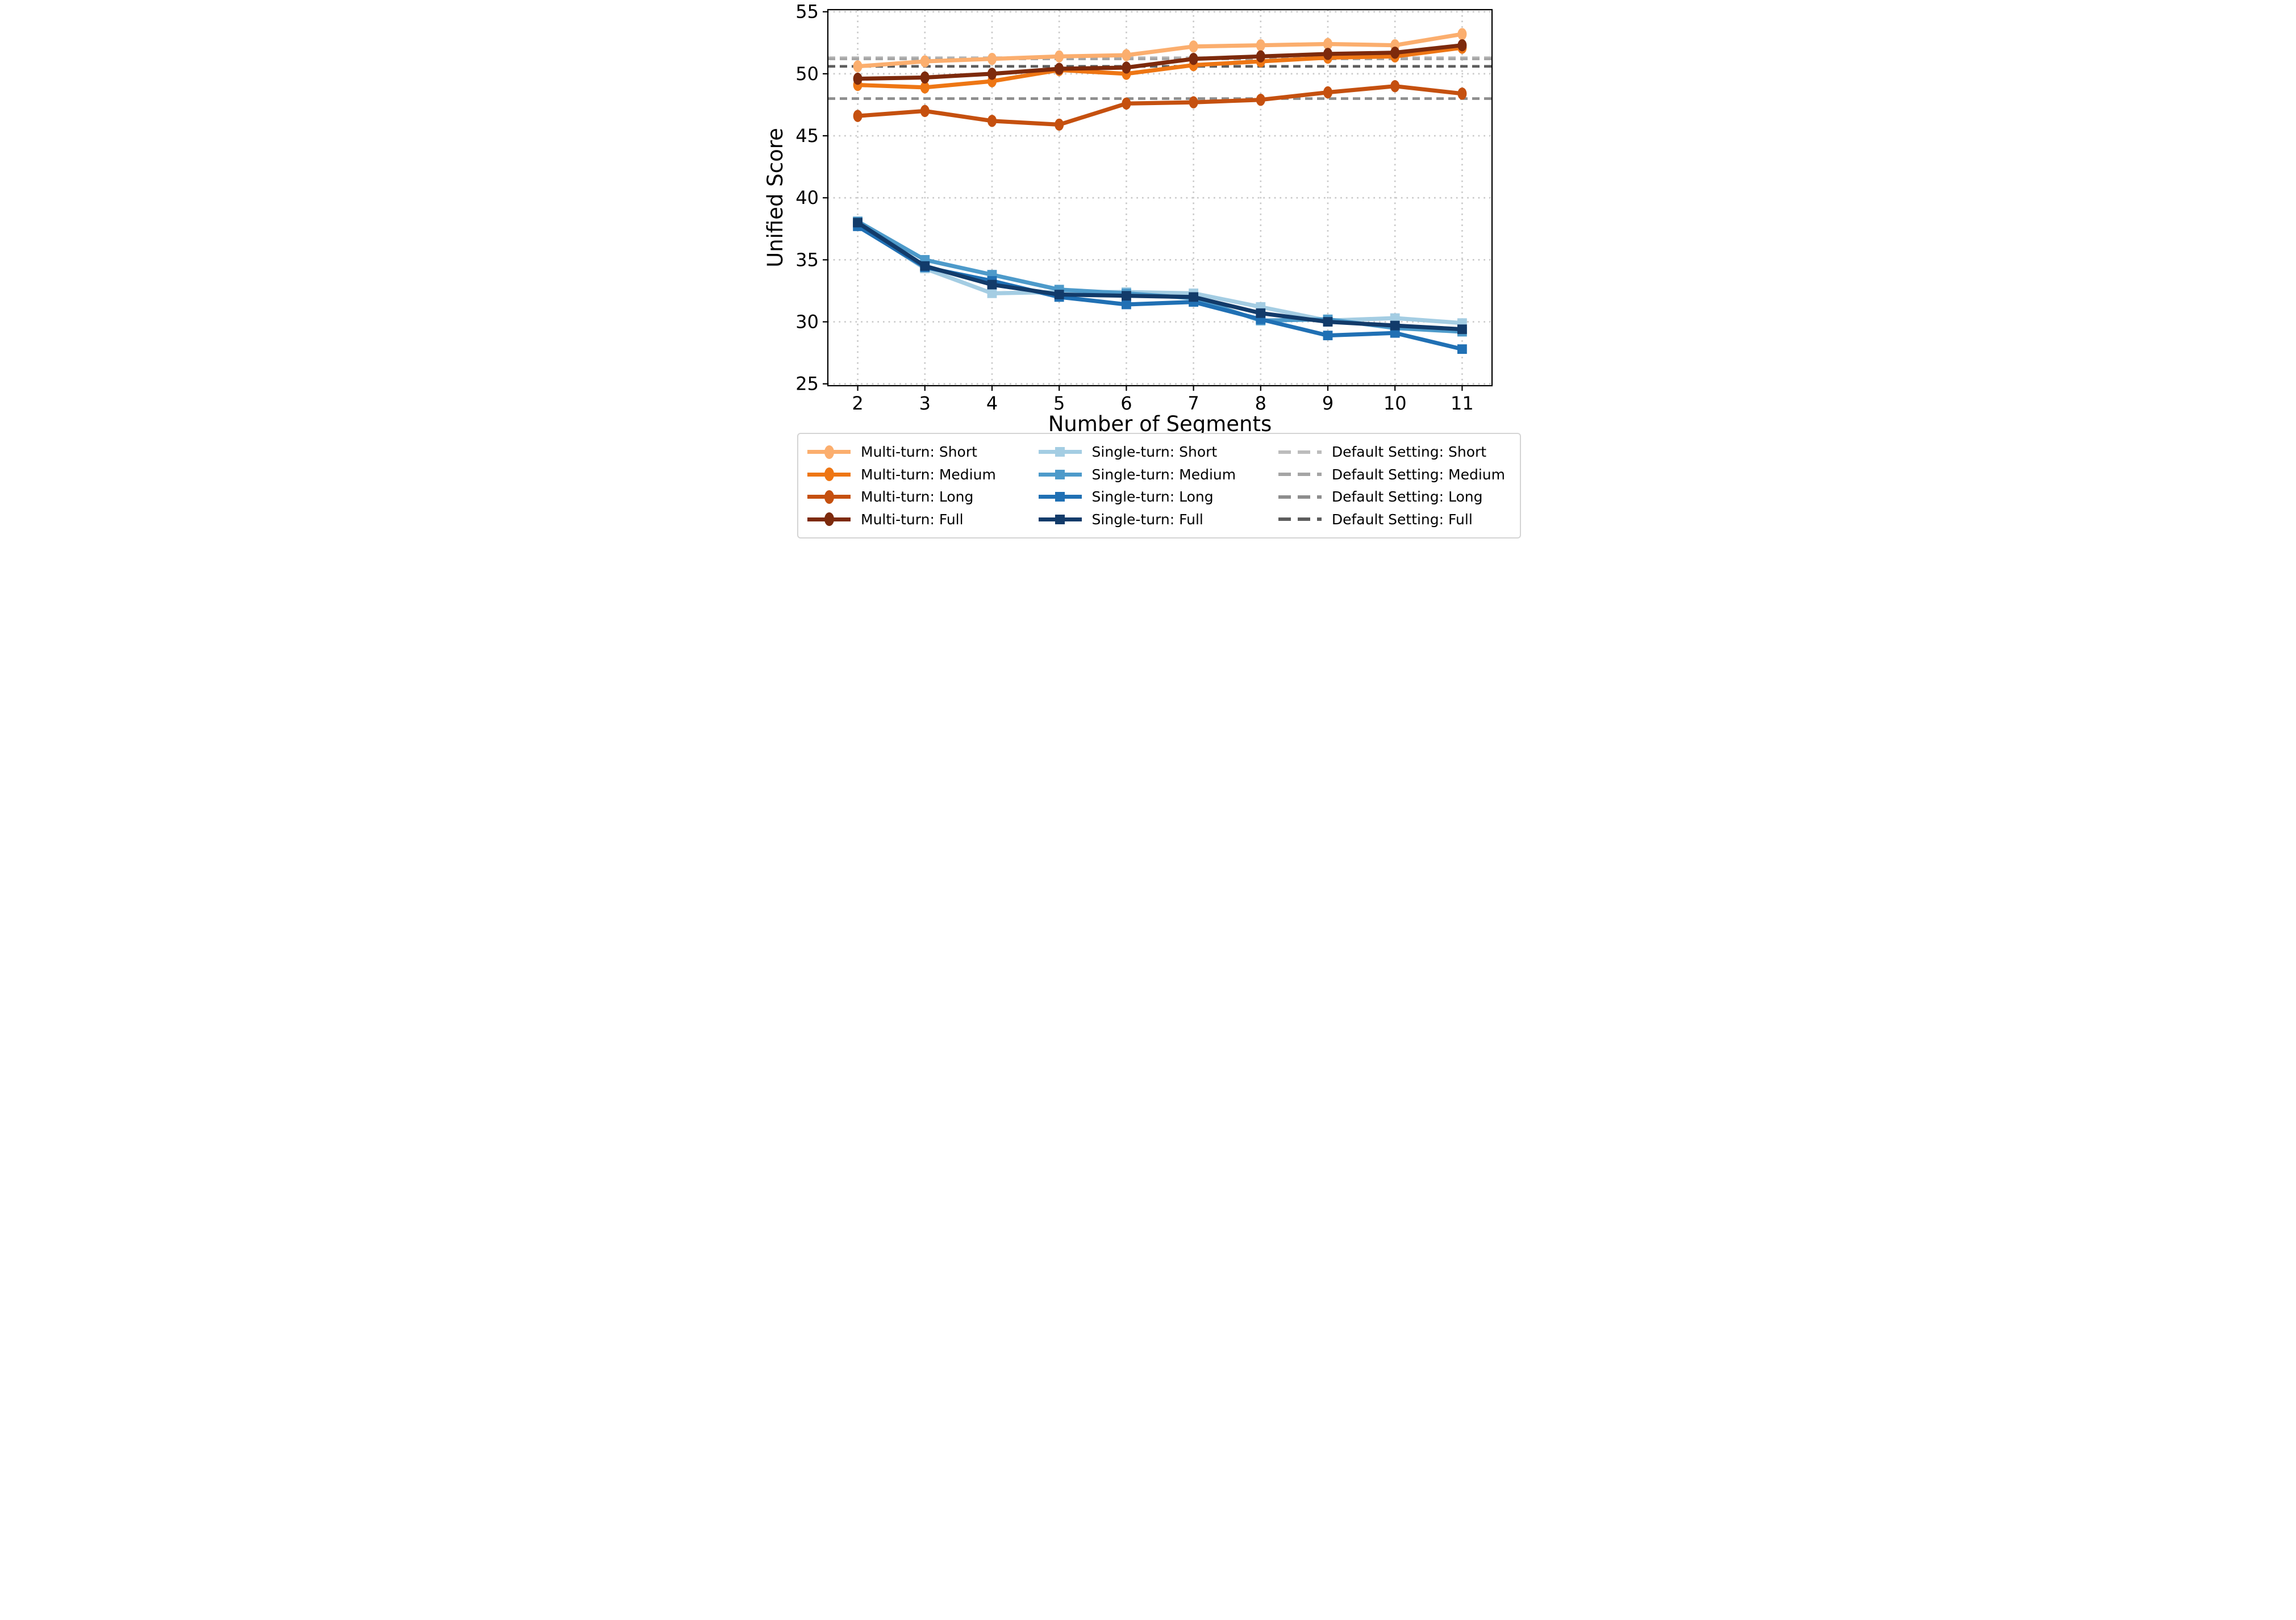  I want to click on single-turn-short-point-x10, so click(1395, 318).